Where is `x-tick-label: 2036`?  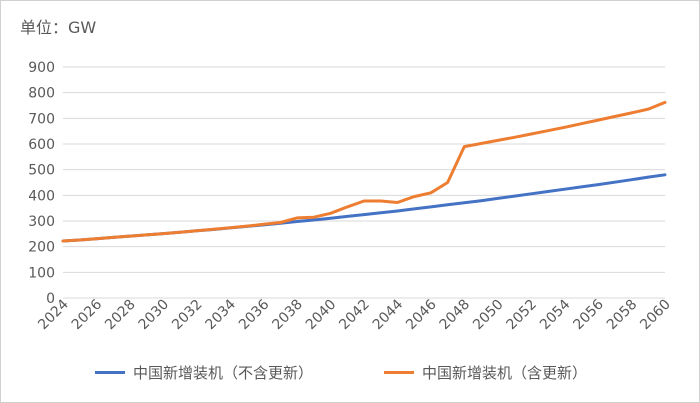
x-tick-label: 2036 is located at coordinates (254, 314).